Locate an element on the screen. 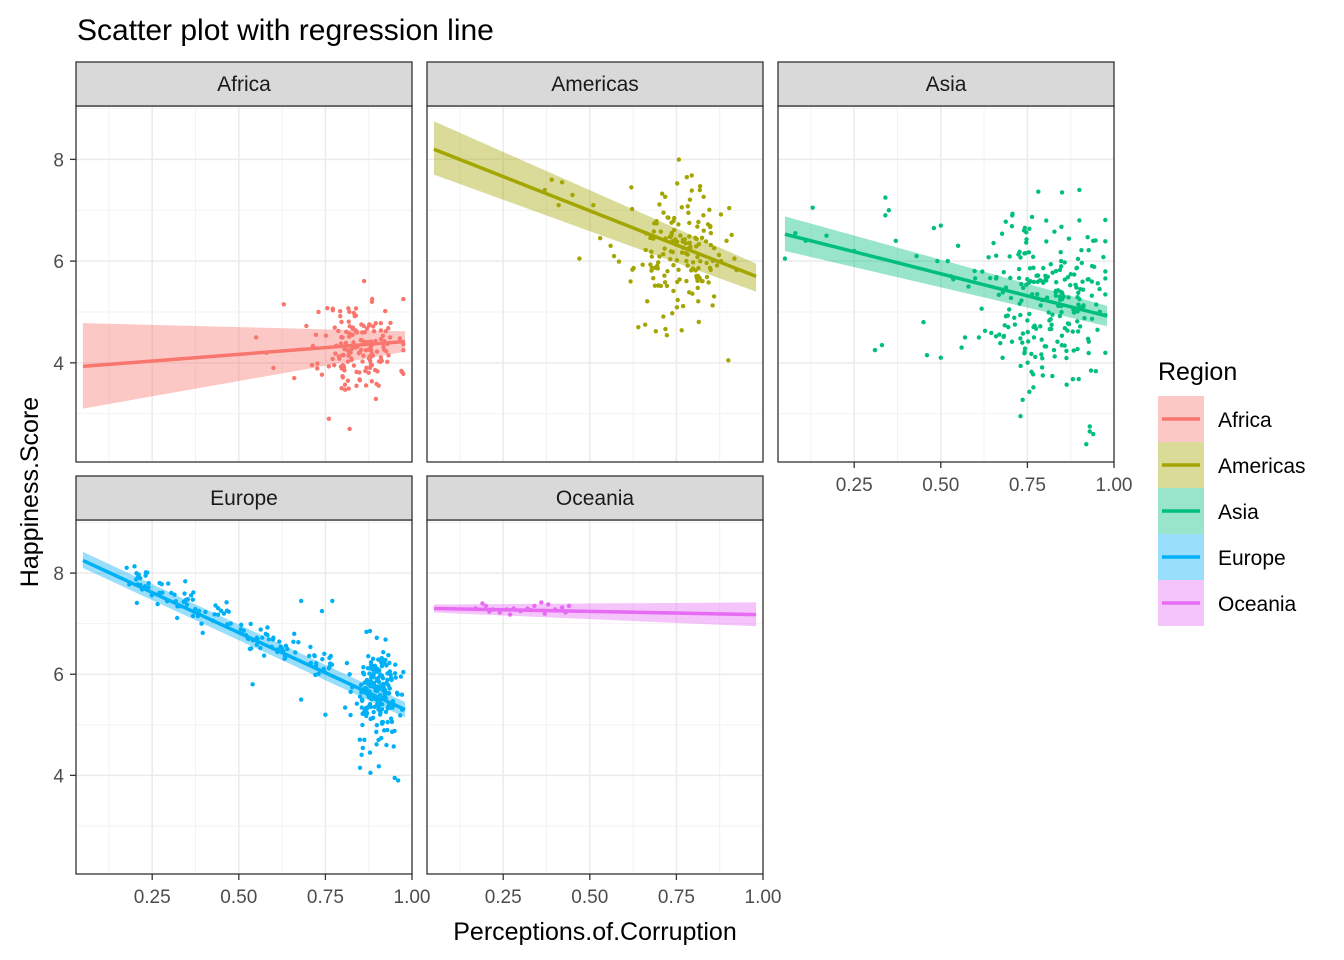 This screenshot has height=960, width=1344. regression-line-africa is located at coordinates (244, 354).